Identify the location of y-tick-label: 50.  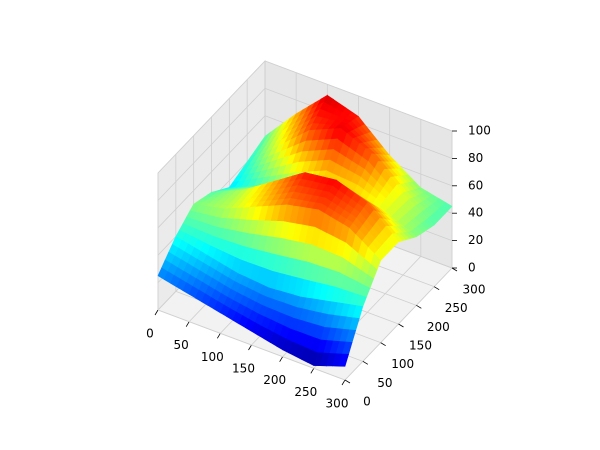
(384, 383).